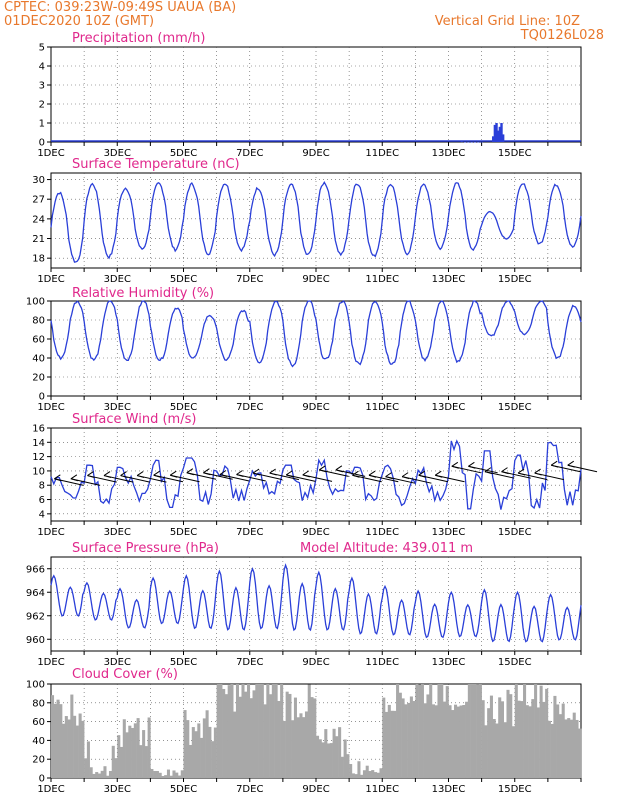 This screenshot has width=618, height=800. Describe the element at coordinates (249, 153) in the screenshot. I see `precip-xtick-label: 7DEC` at that location.